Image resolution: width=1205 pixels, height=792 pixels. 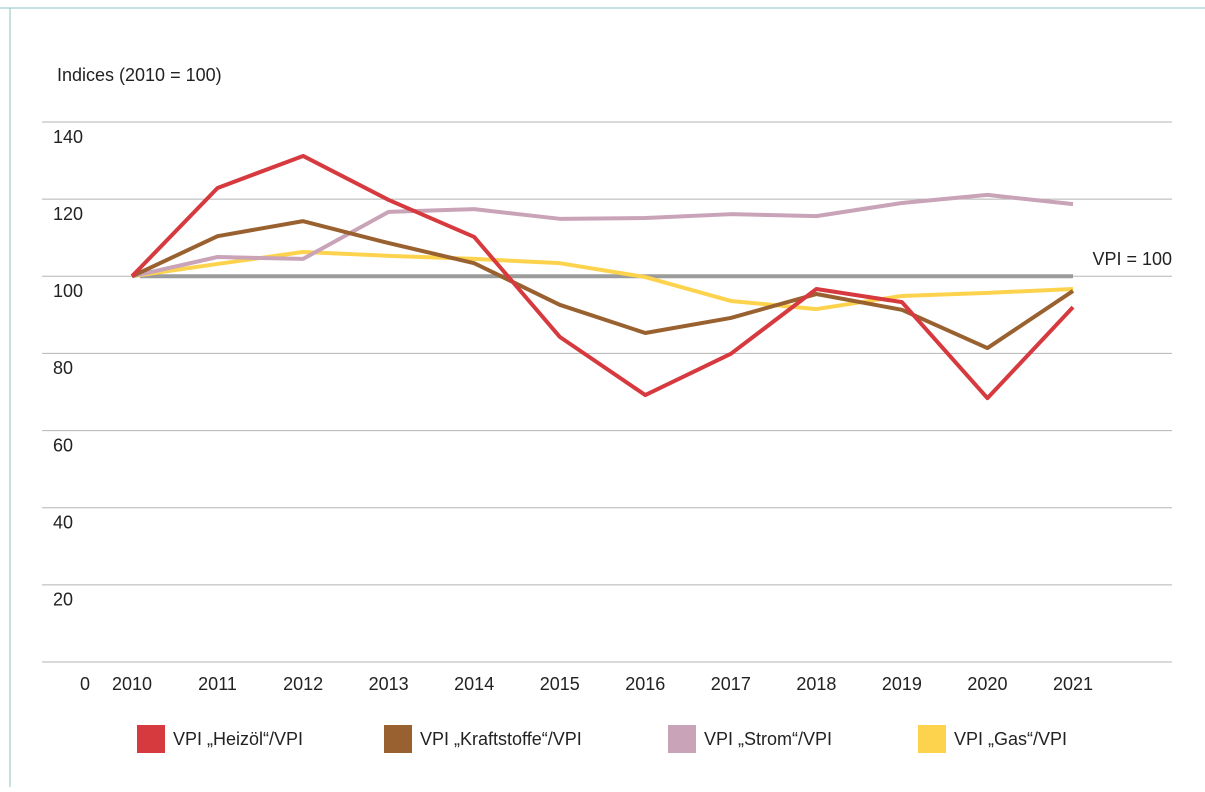 I want to click on x-tick-label: 2019, so click(x=902, y=684).